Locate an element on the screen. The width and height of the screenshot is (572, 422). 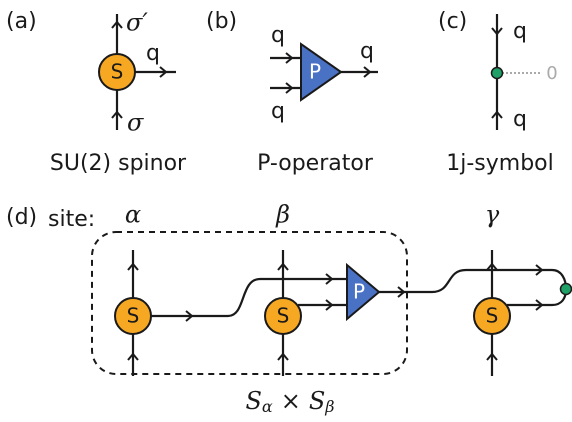
site-label: site: is located at coordinates (71, 219).